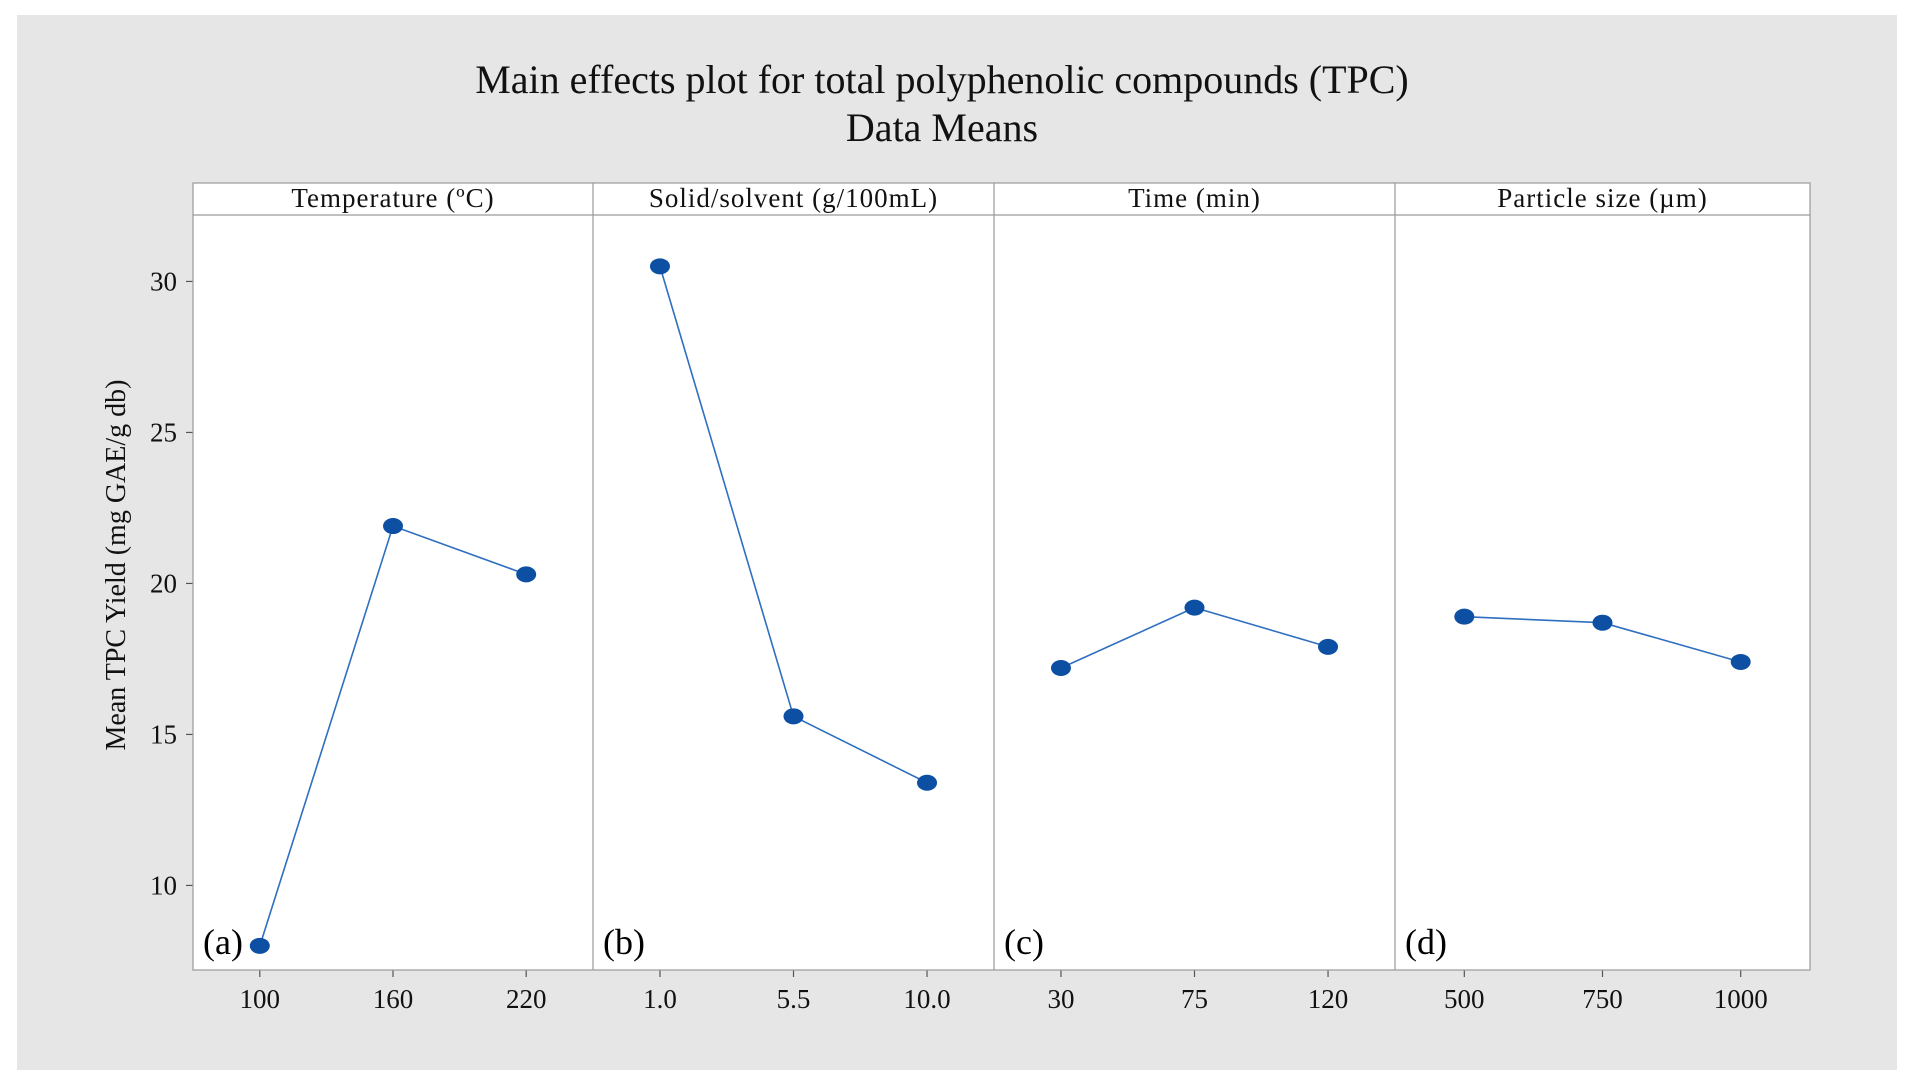 This screenshot has width=1905, height=1080. Describe the element at coordinates (926, 999) in the screenshot. I see `x-tick-label: 10.0` at that location.